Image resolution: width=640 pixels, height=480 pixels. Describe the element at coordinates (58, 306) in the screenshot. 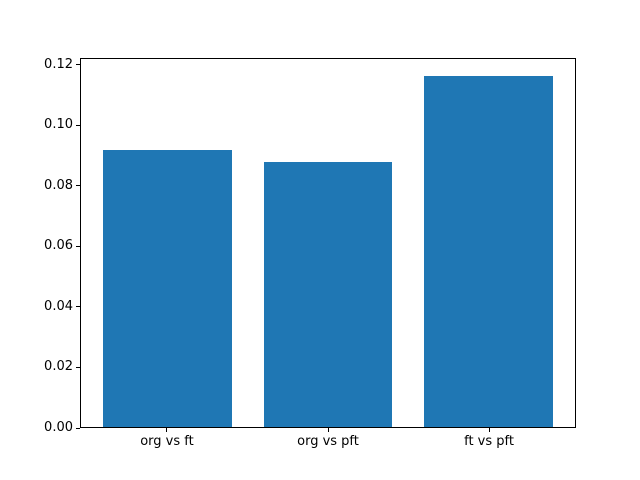

I see `y-tick-label: 0.04` at that location.